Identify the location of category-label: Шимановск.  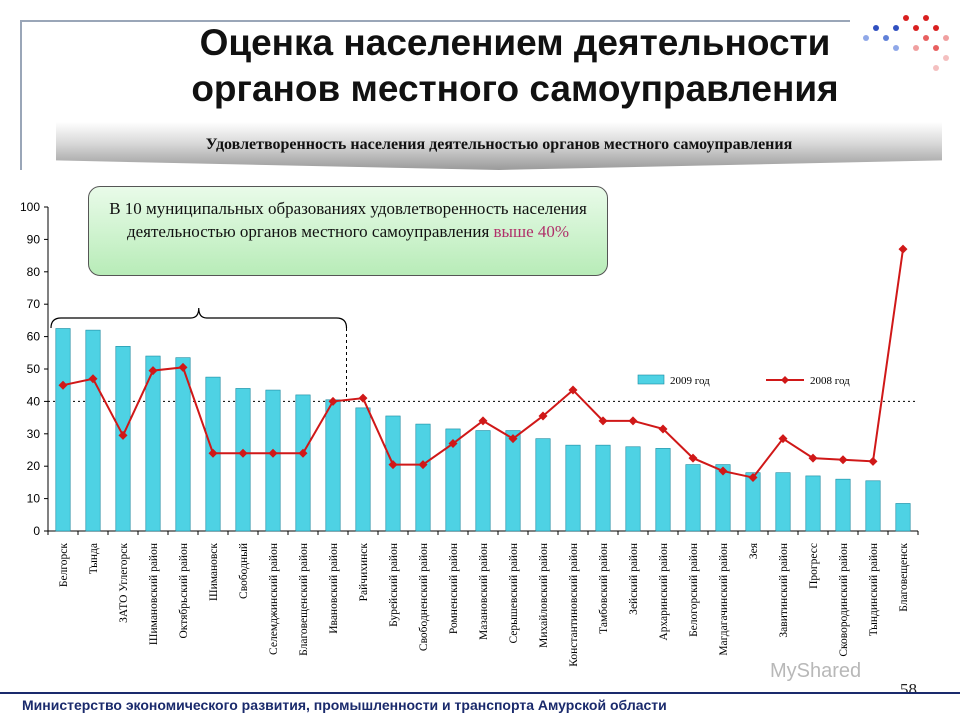
(214, 572).